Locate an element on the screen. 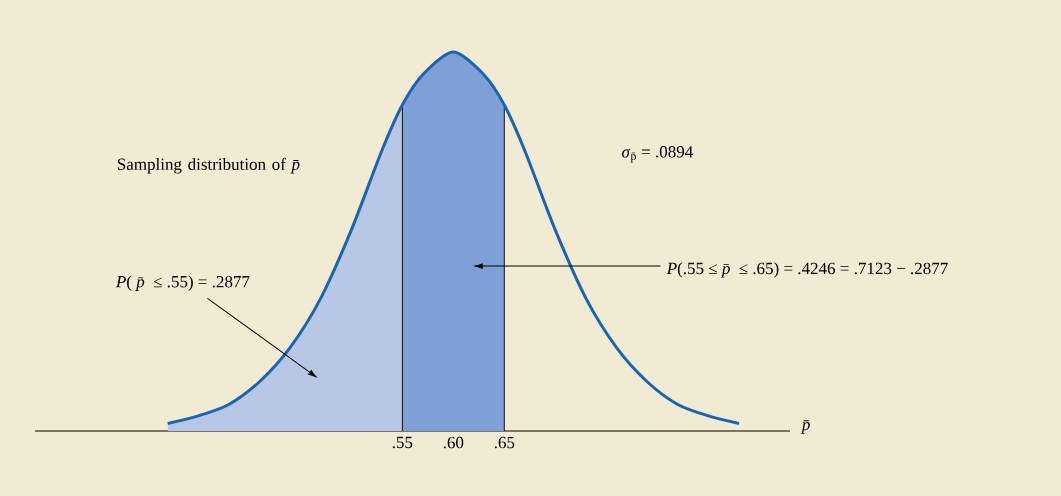  x-tick-label: .60 is located at coordinates (453, 442).